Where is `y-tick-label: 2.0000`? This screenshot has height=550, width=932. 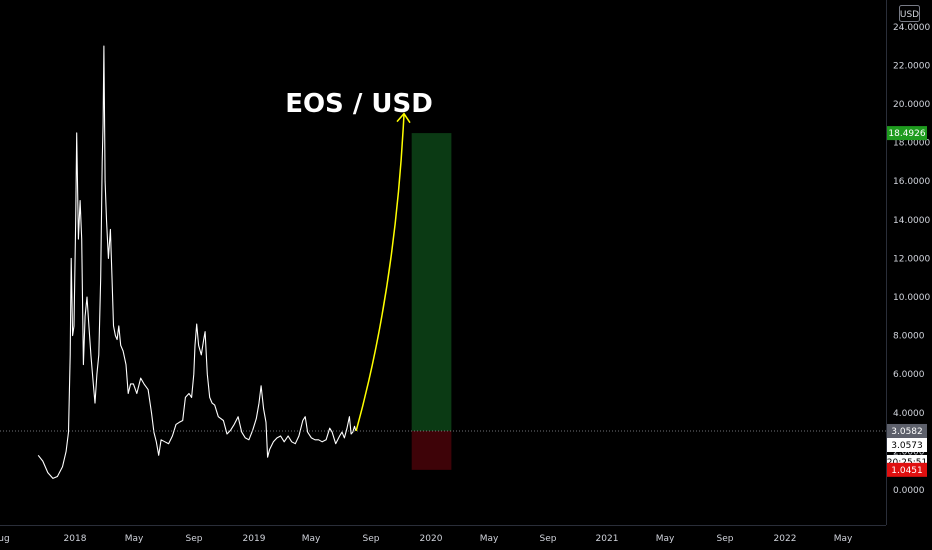
y-tick-label: 2.0000 is located at coordinates (909, 452).